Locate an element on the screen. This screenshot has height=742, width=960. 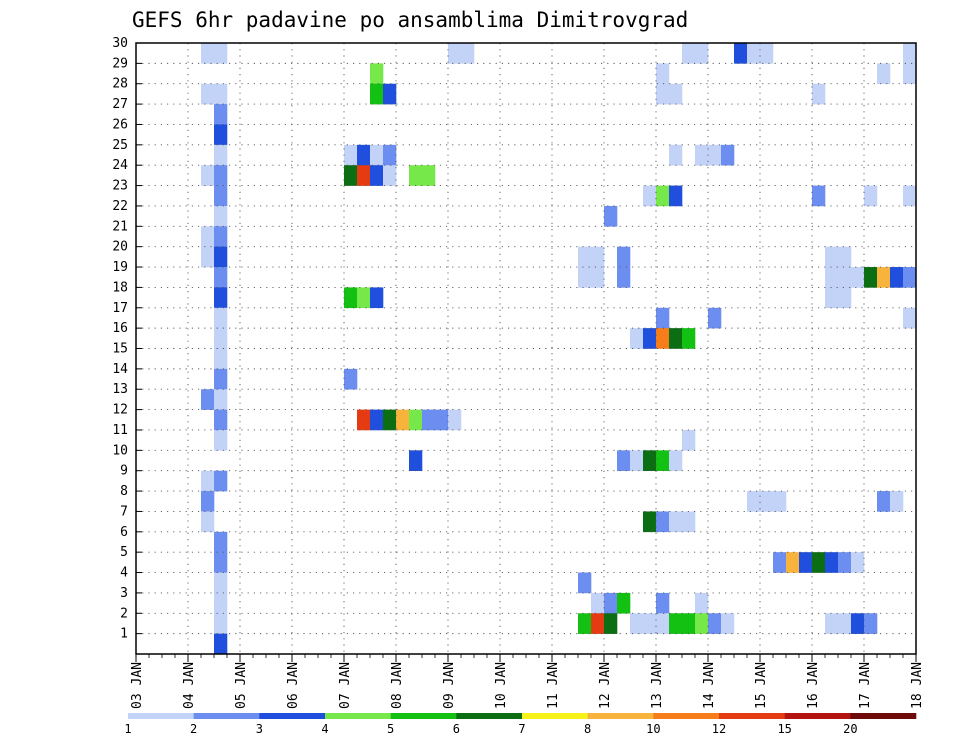
y-tick-label: 1 is located at coordinates (124, 634).